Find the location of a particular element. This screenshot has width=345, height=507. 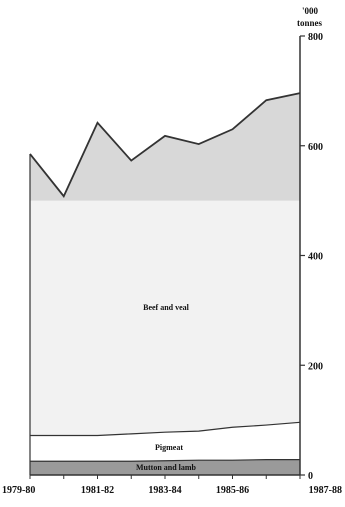

area-mutton-and-lamb is located at coordinates (165, 467).